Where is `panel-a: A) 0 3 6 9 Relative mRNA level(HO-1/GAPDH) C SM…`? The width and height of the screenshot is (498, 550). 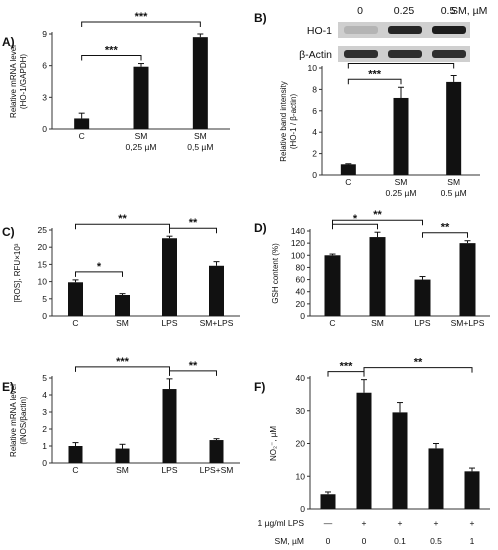 panel-a: A) 0 3 6 9 Relative mRNA level(HO-1/GAPDH) C SM… is located at coordinates (116, 81).